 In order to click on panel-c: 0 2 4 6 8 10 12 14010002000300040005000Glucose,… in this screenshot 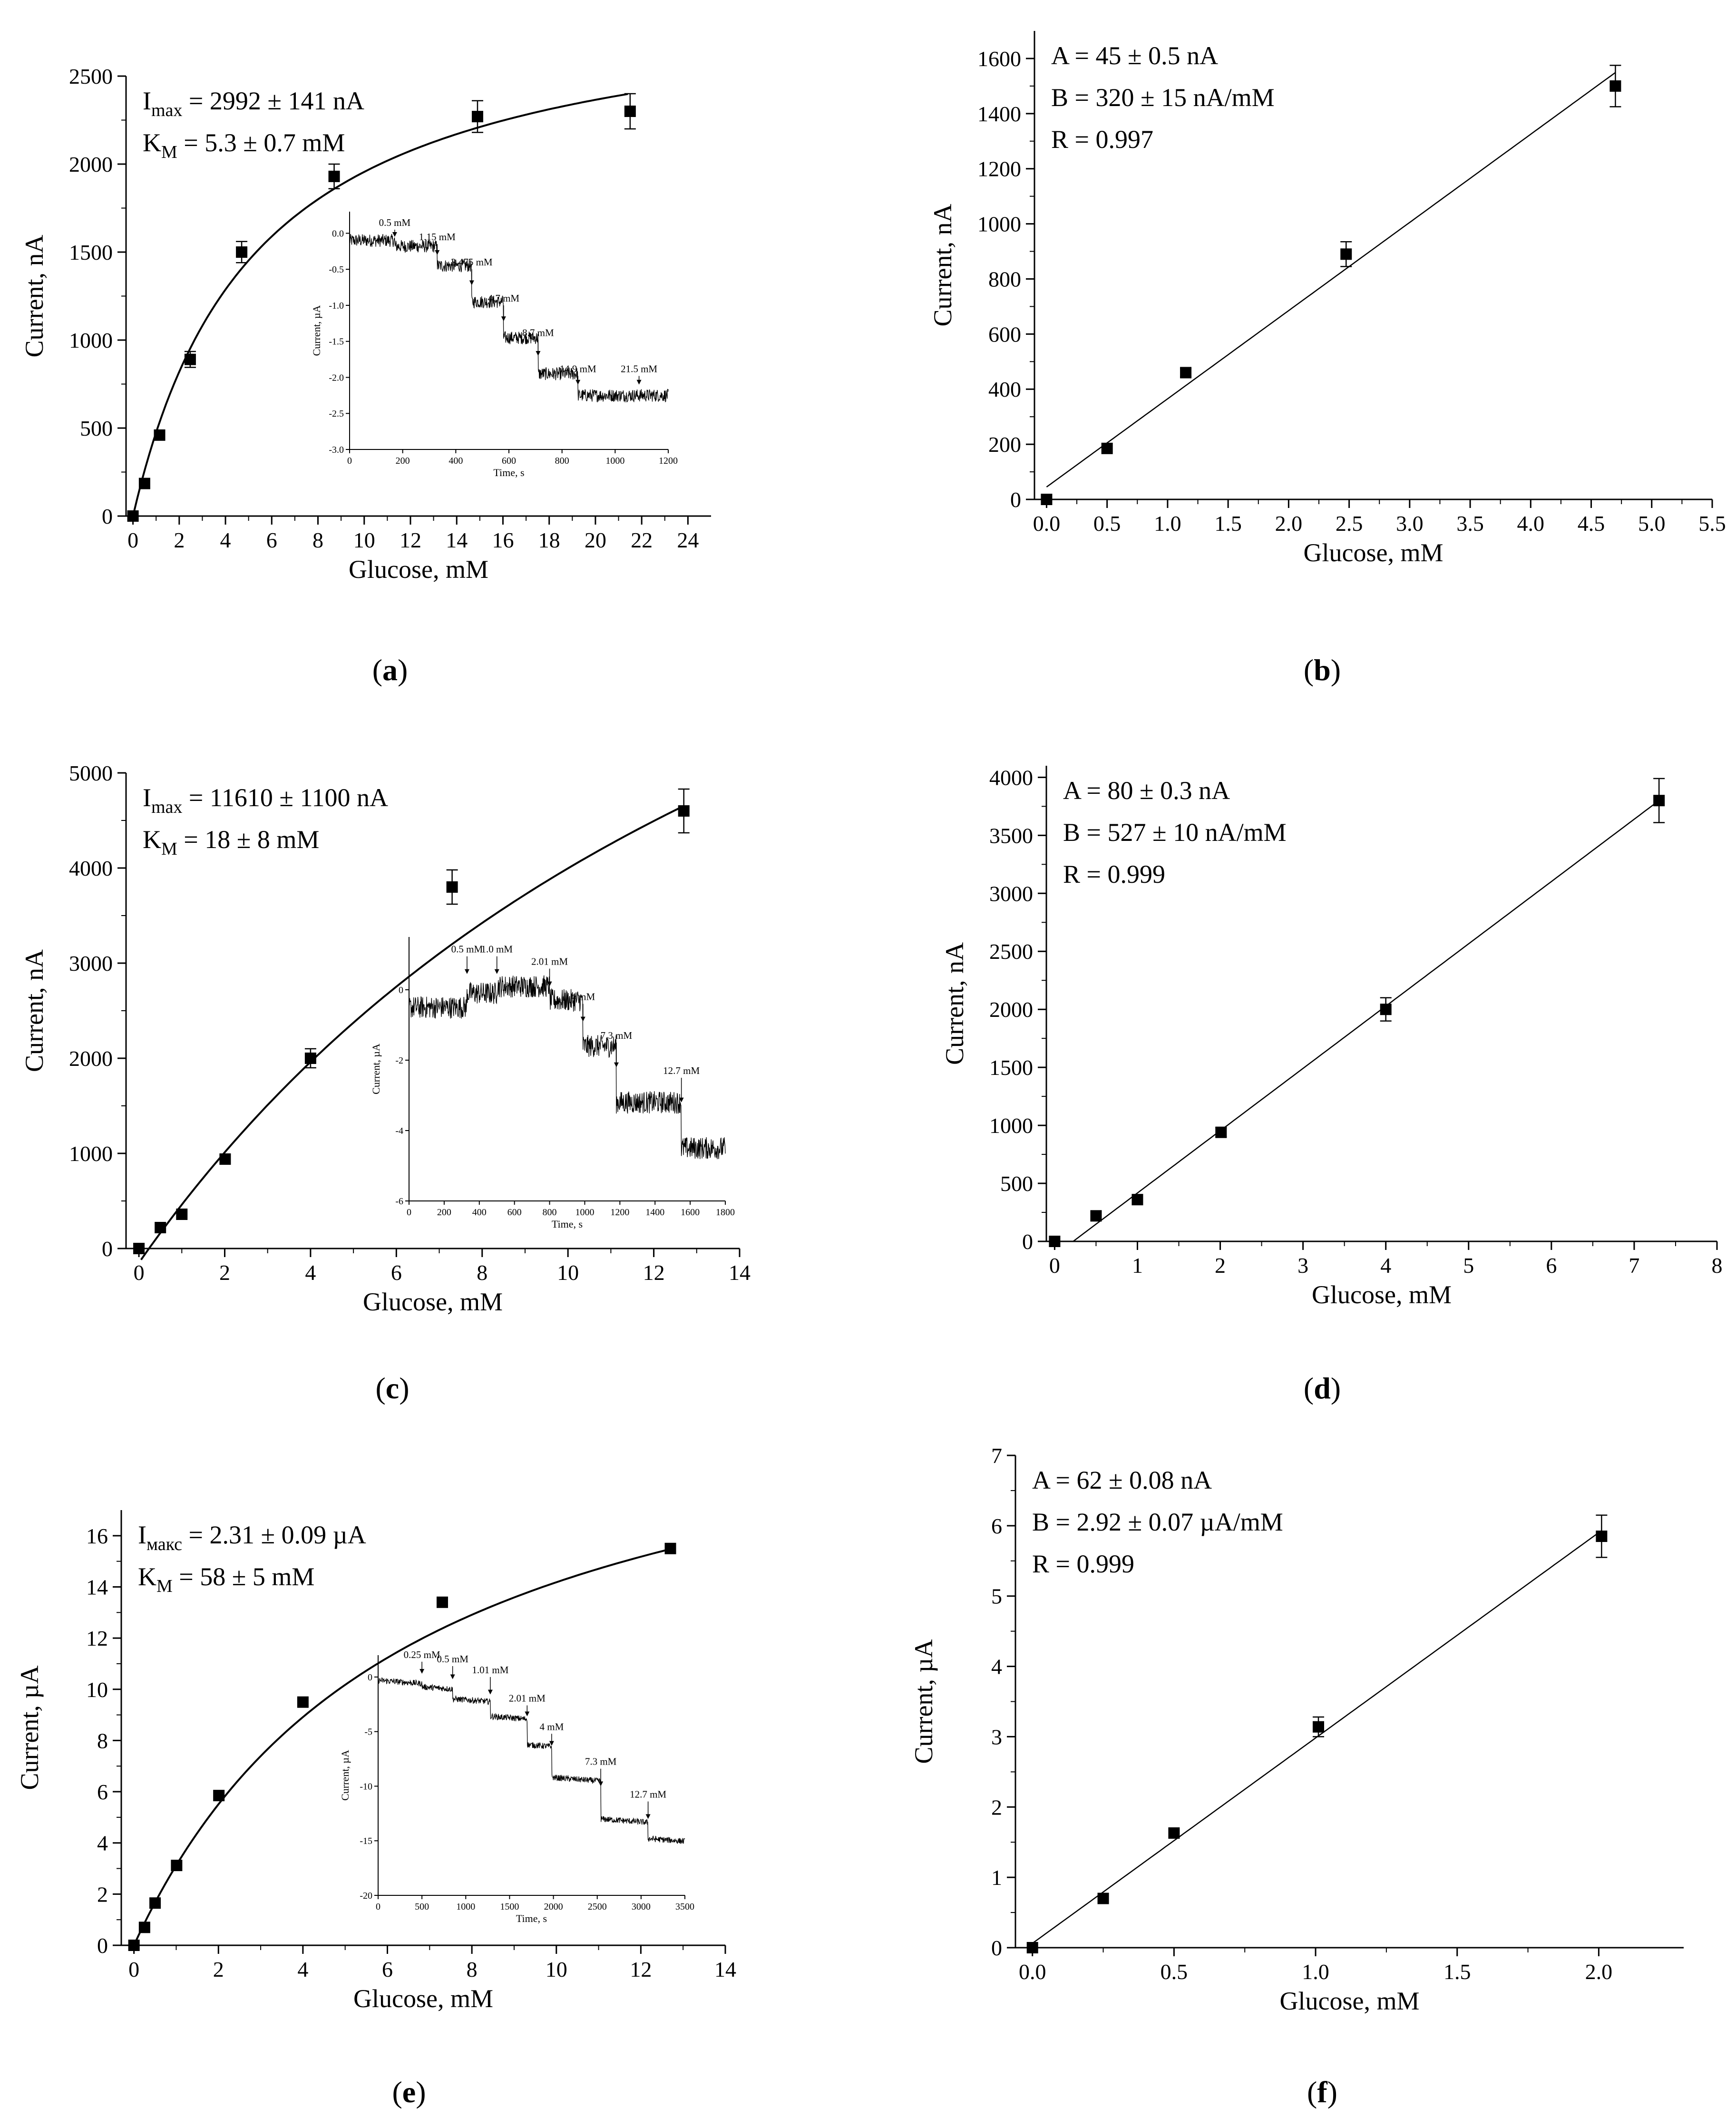, I will do `click(386, 1083)`.